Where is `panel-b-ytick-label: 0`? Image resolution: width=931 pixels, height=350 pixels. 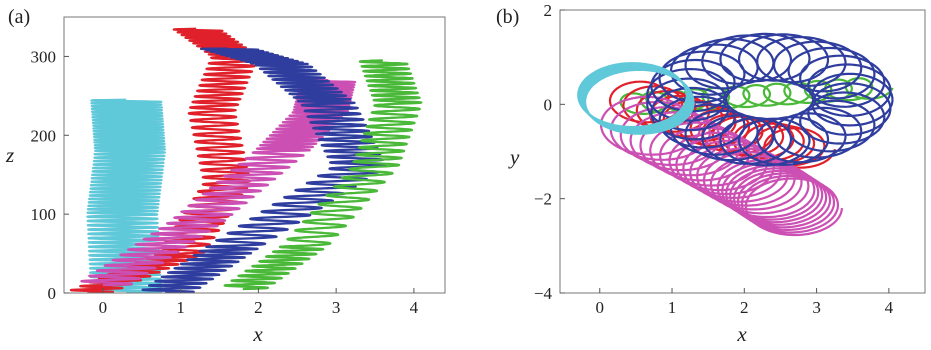
panel-b-ytick-label: 0 is located at coordinates (548, 104).